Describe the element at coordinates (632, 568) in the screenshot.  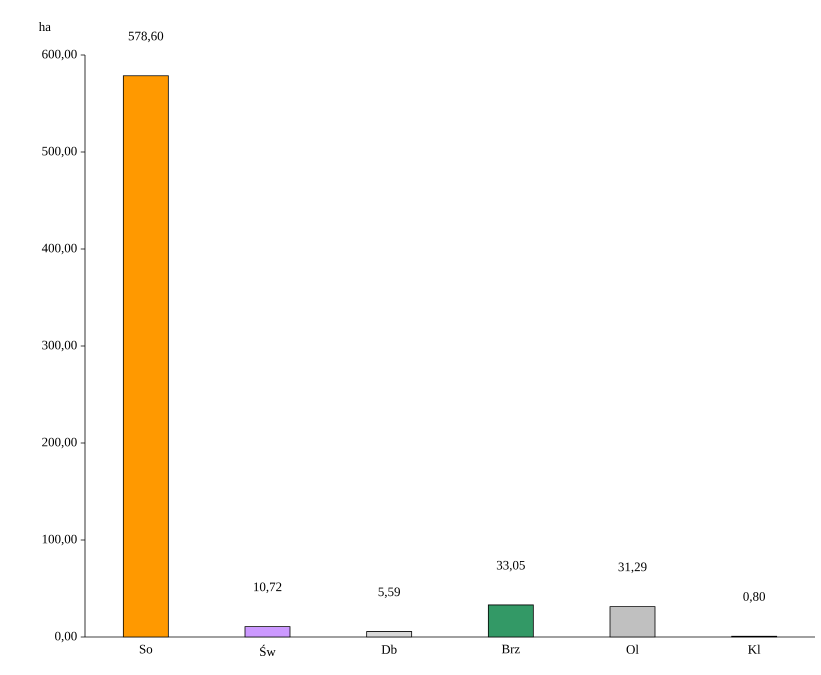
I see `data-label: 31,29` at that location.